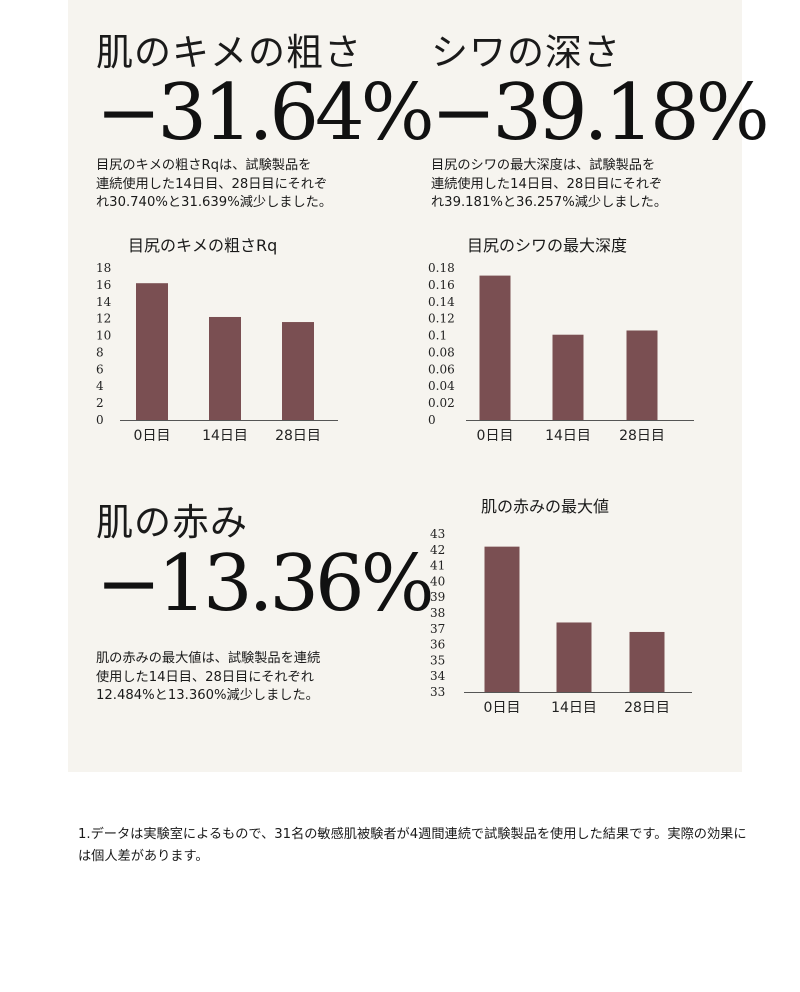 The image size is (800, 992). What do you see at coordinates (100, 403) in the screenshot?
I see `y-tick-label: 2` at bounding box center [100, 403].